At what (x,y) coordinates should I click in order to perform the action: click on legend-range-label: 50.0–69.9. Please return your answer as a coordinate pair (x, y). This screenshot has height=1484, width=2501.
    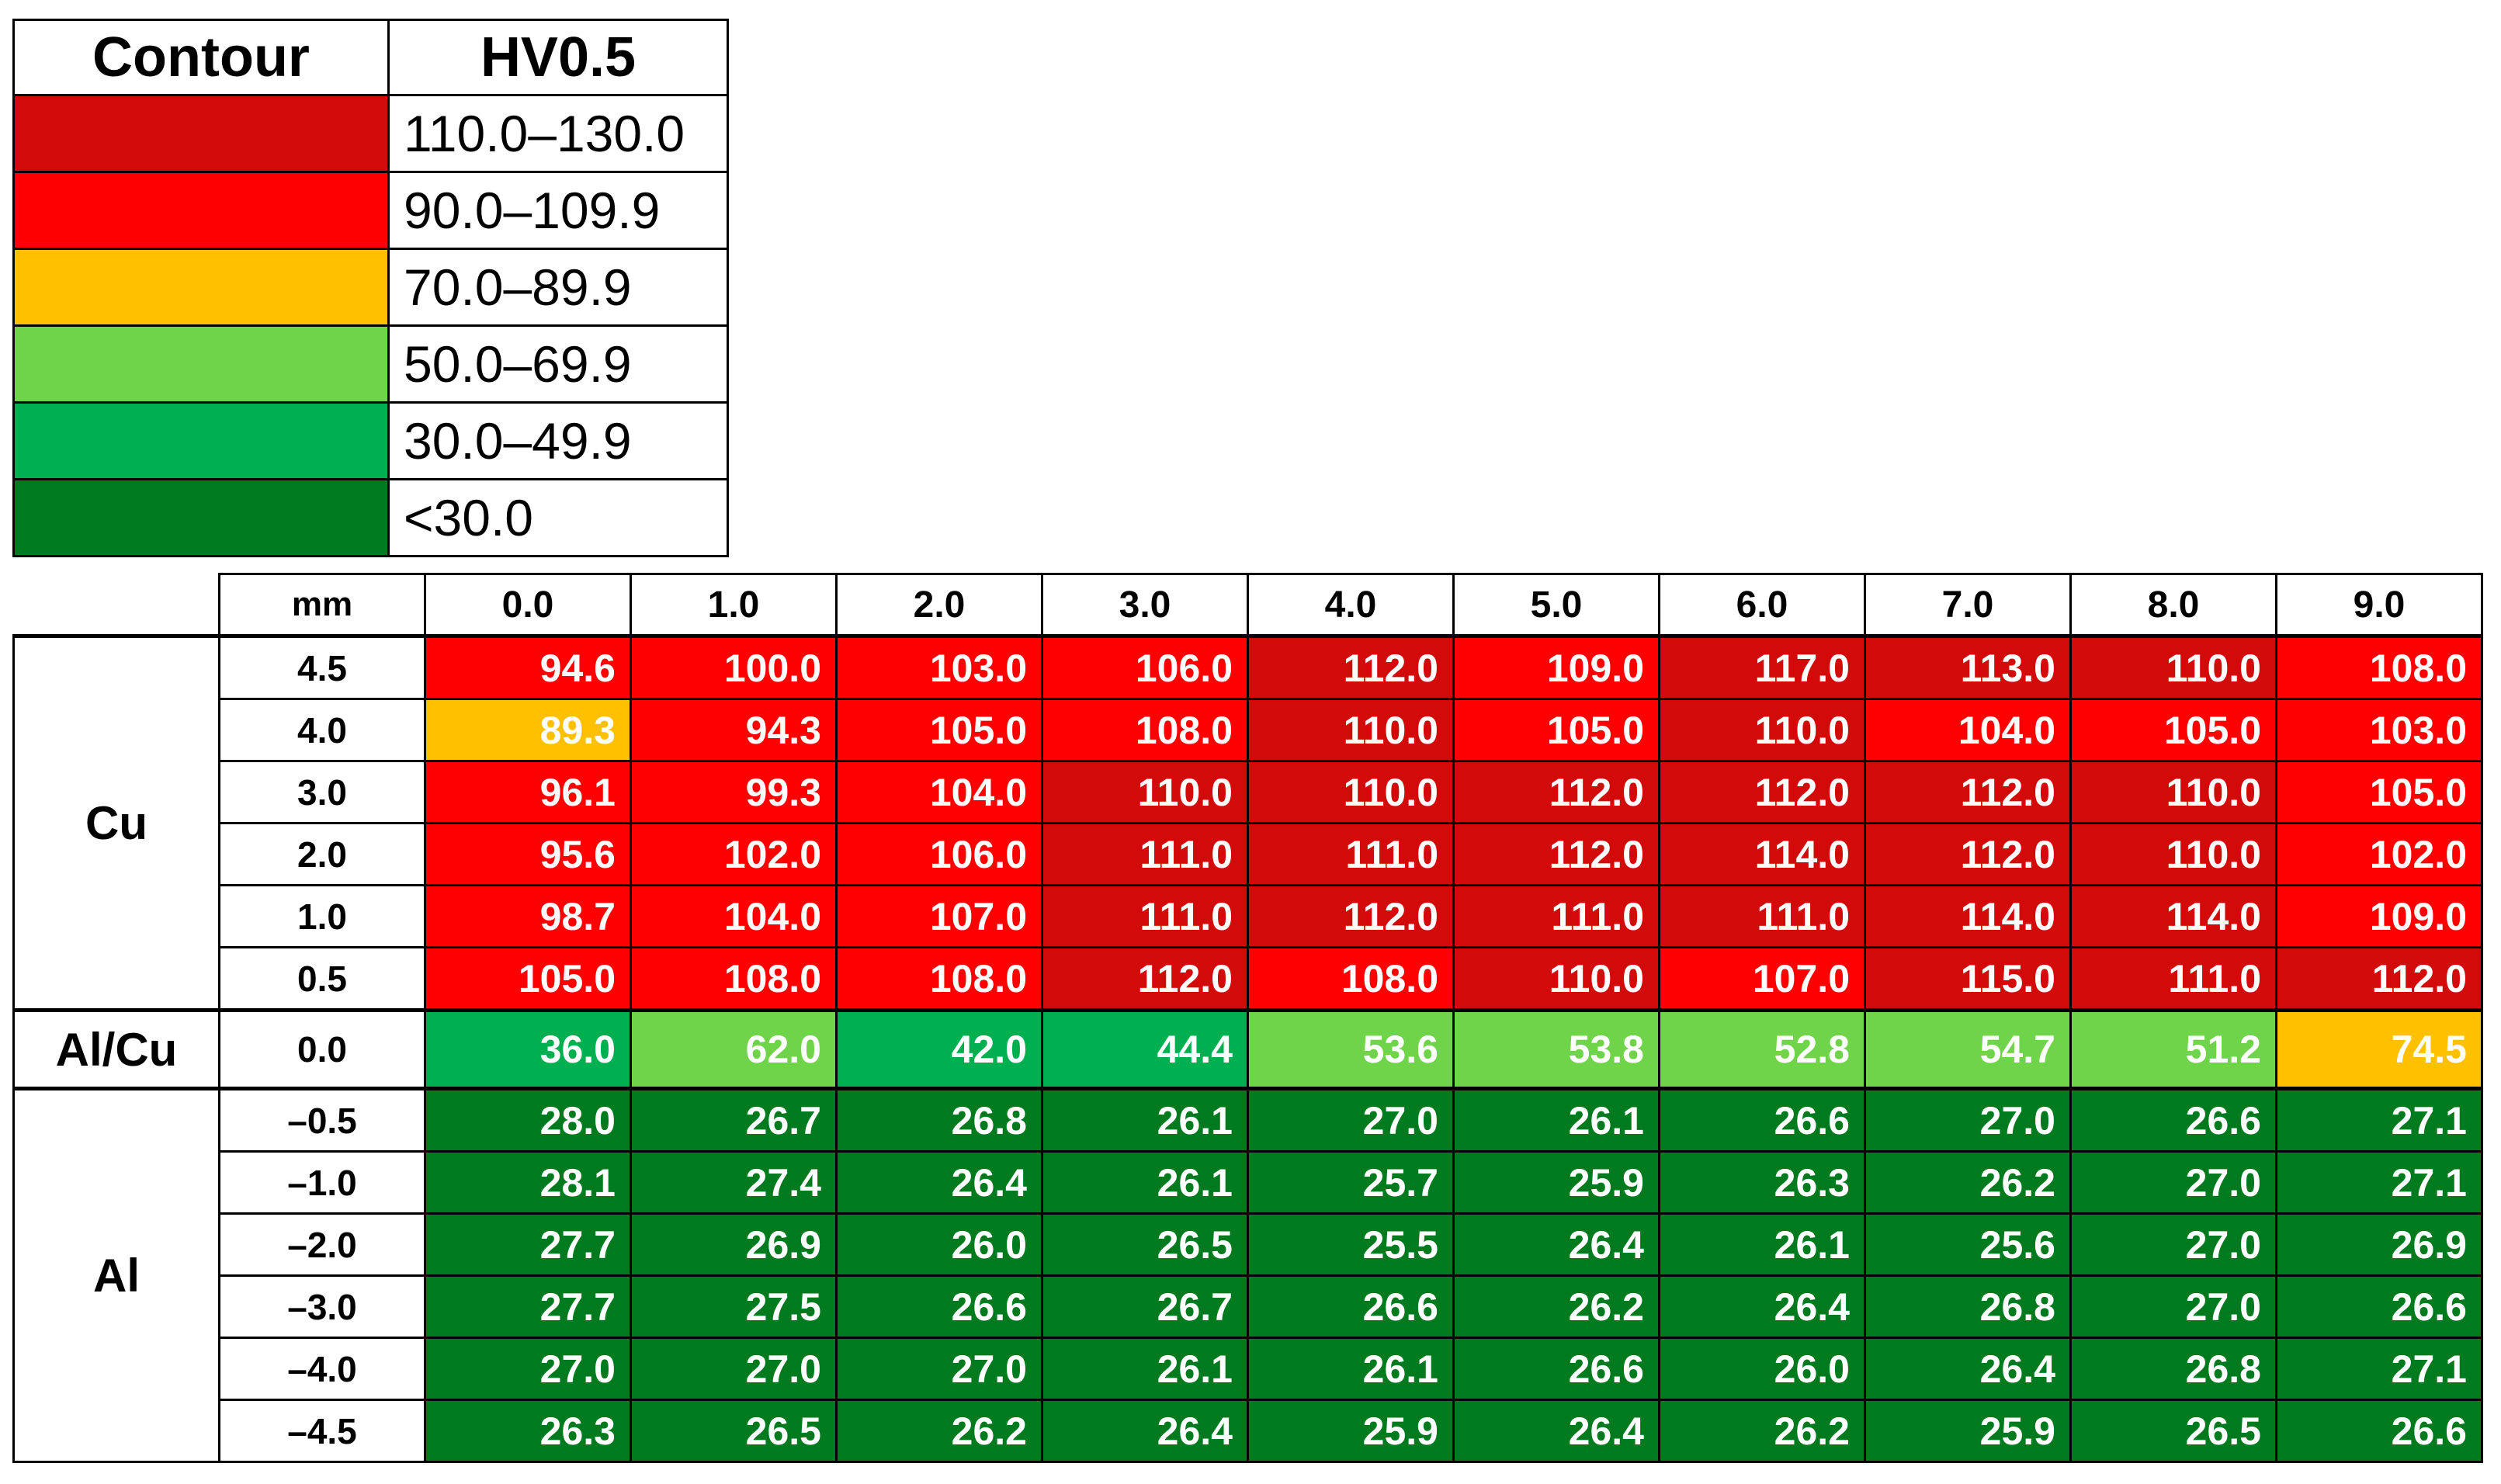
    Looking at the image, I should click on (558, 364).